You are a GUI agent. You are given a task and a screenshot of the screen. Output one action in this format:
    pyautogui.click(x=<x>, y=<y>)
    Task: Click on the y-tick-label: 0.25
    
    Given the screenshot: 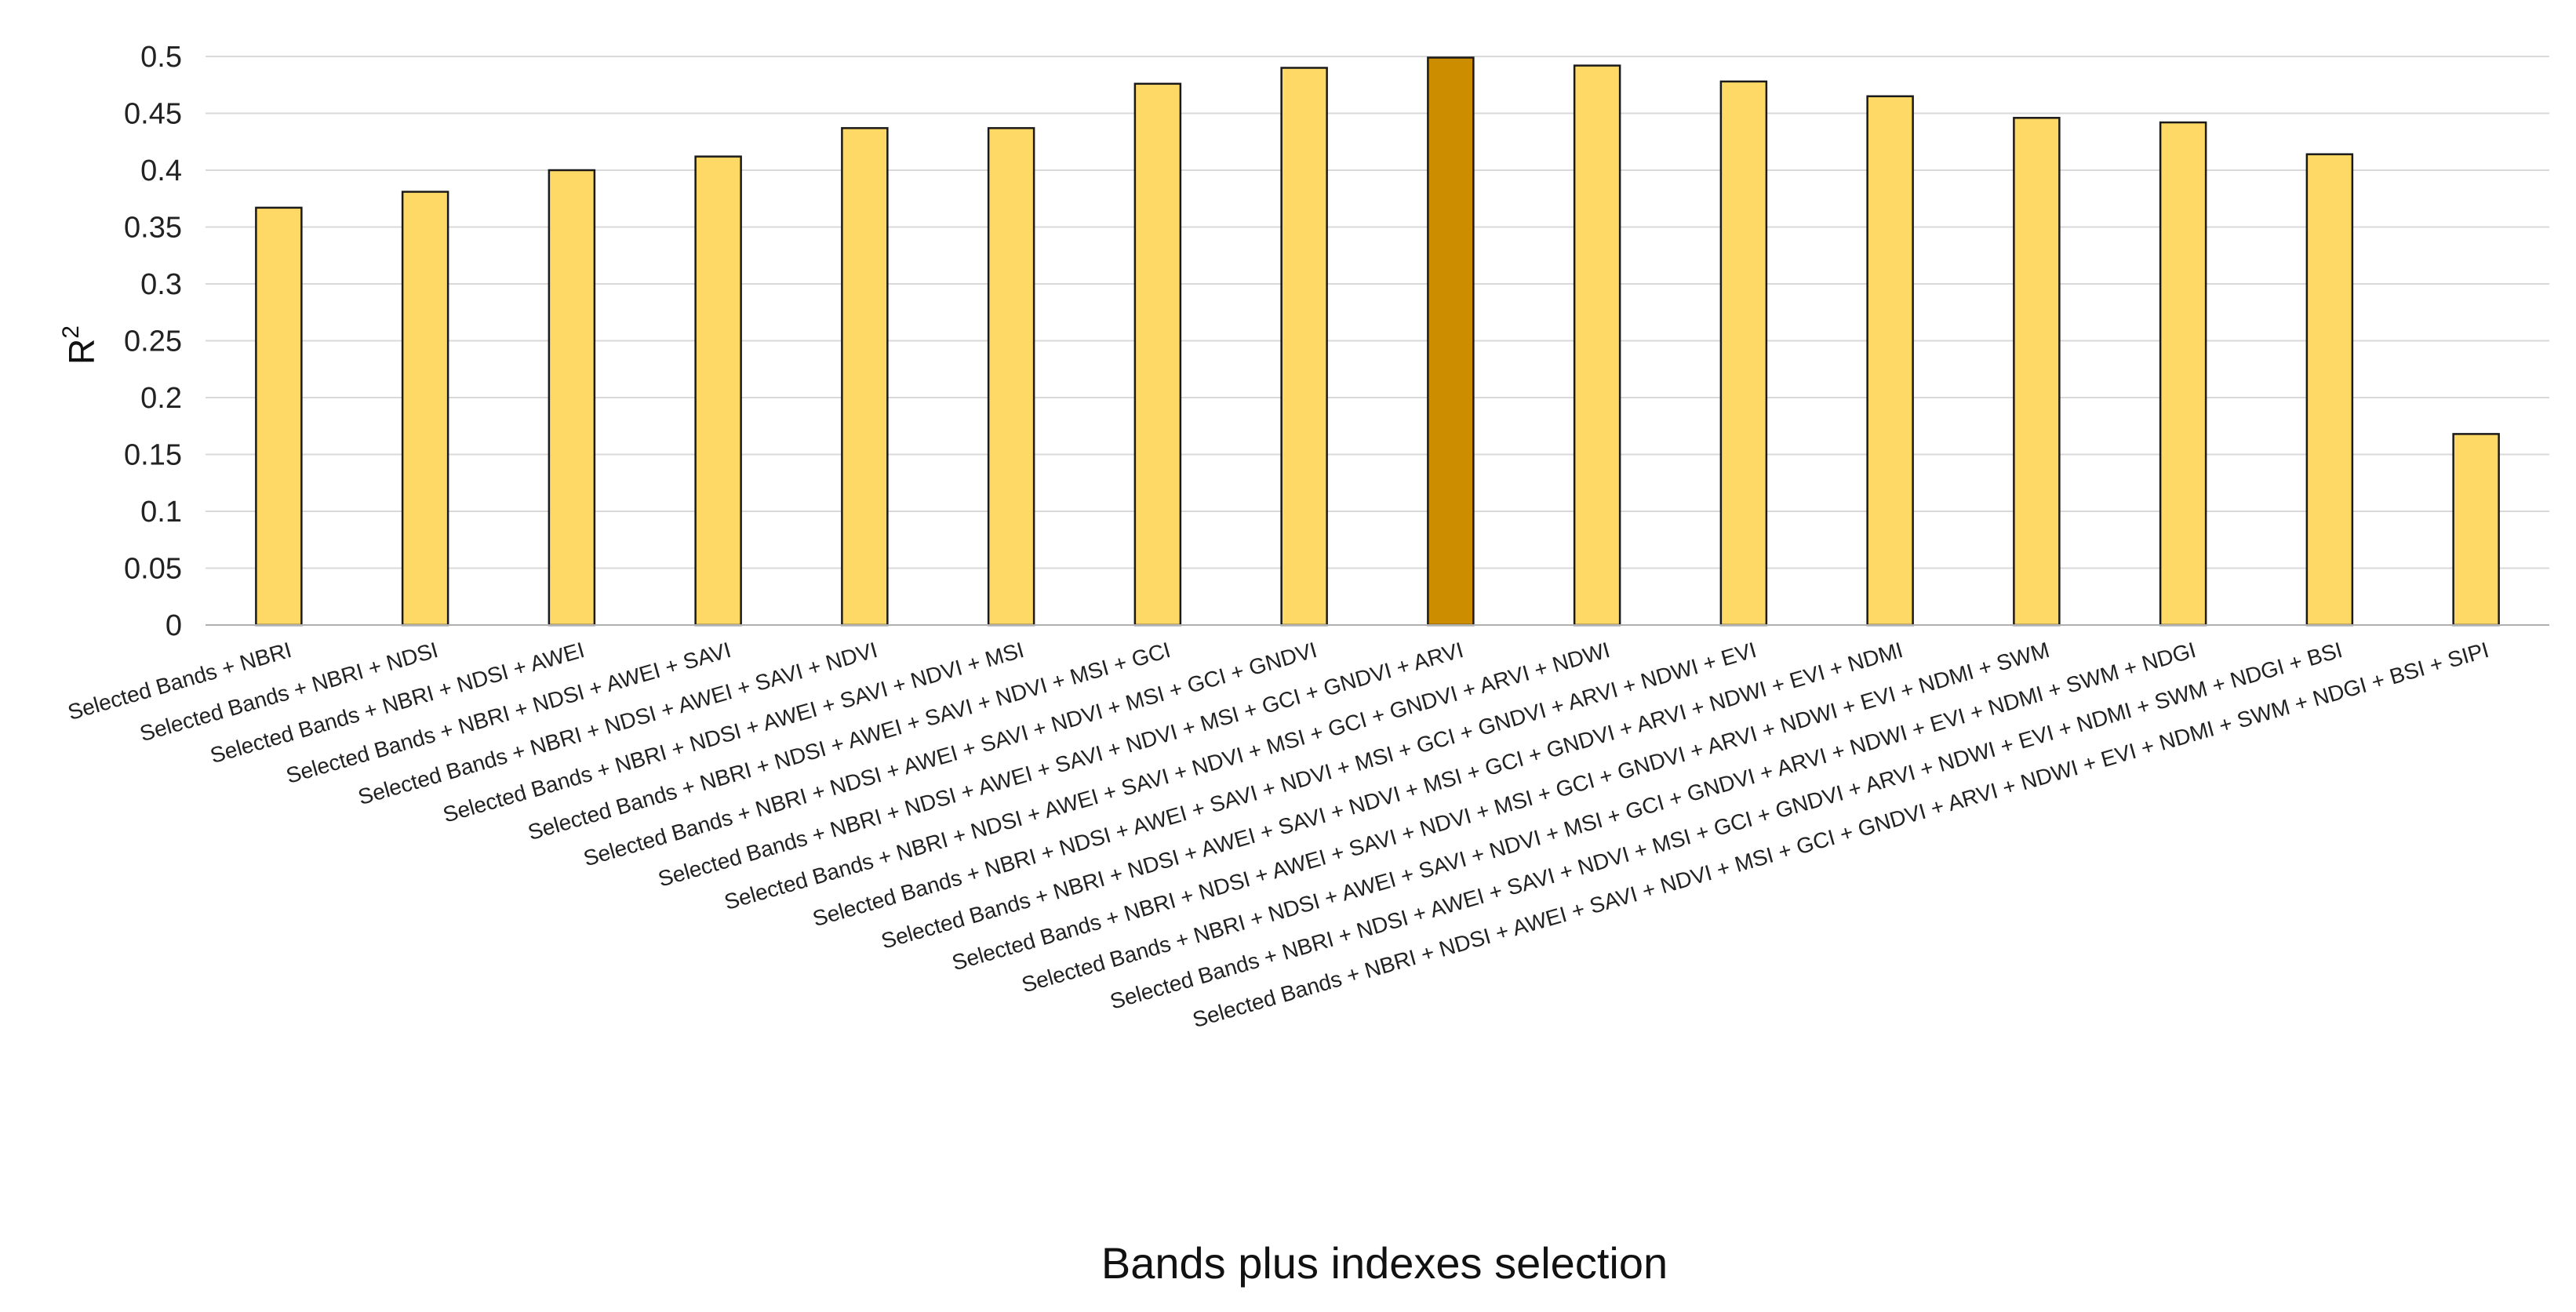 What is the action you would take?
    pyautogui.click(x=153, y=341)
    